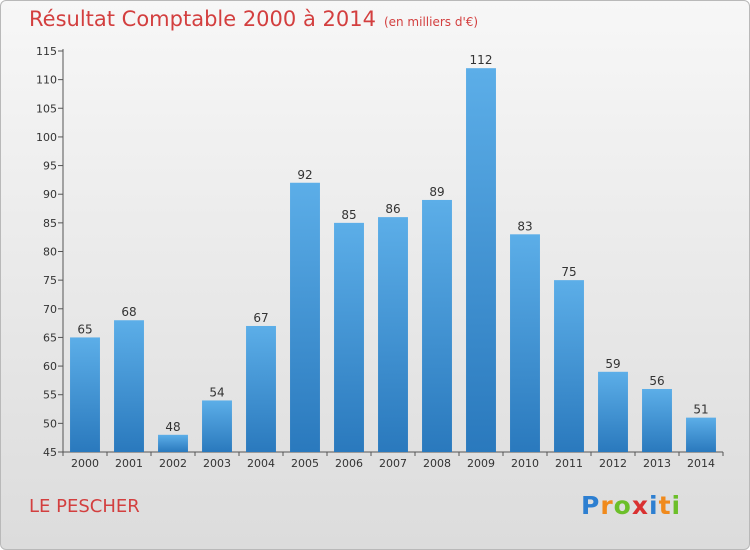  What do you see at coordinates (524, 226) in the screenshot?
I see `data-label-2010: 83` at bounding box center [524, 226].